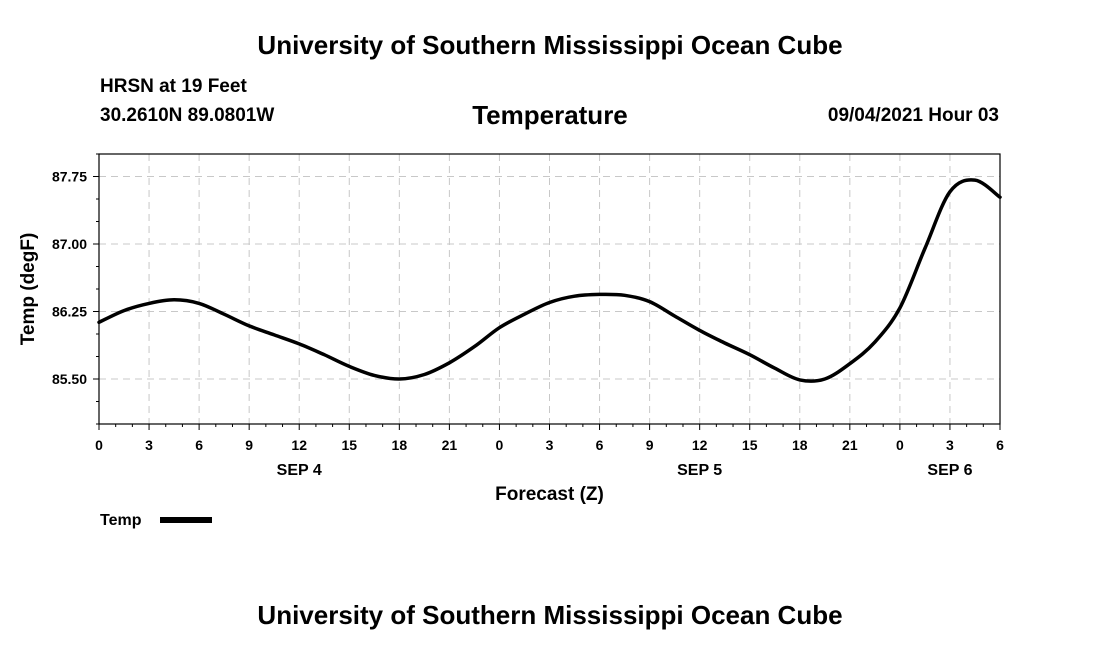  What do you see at coordinates (28, 289) in the screenshot?
I see `y-axis-label: Temp (degF)` at bounding box center [28, 289].